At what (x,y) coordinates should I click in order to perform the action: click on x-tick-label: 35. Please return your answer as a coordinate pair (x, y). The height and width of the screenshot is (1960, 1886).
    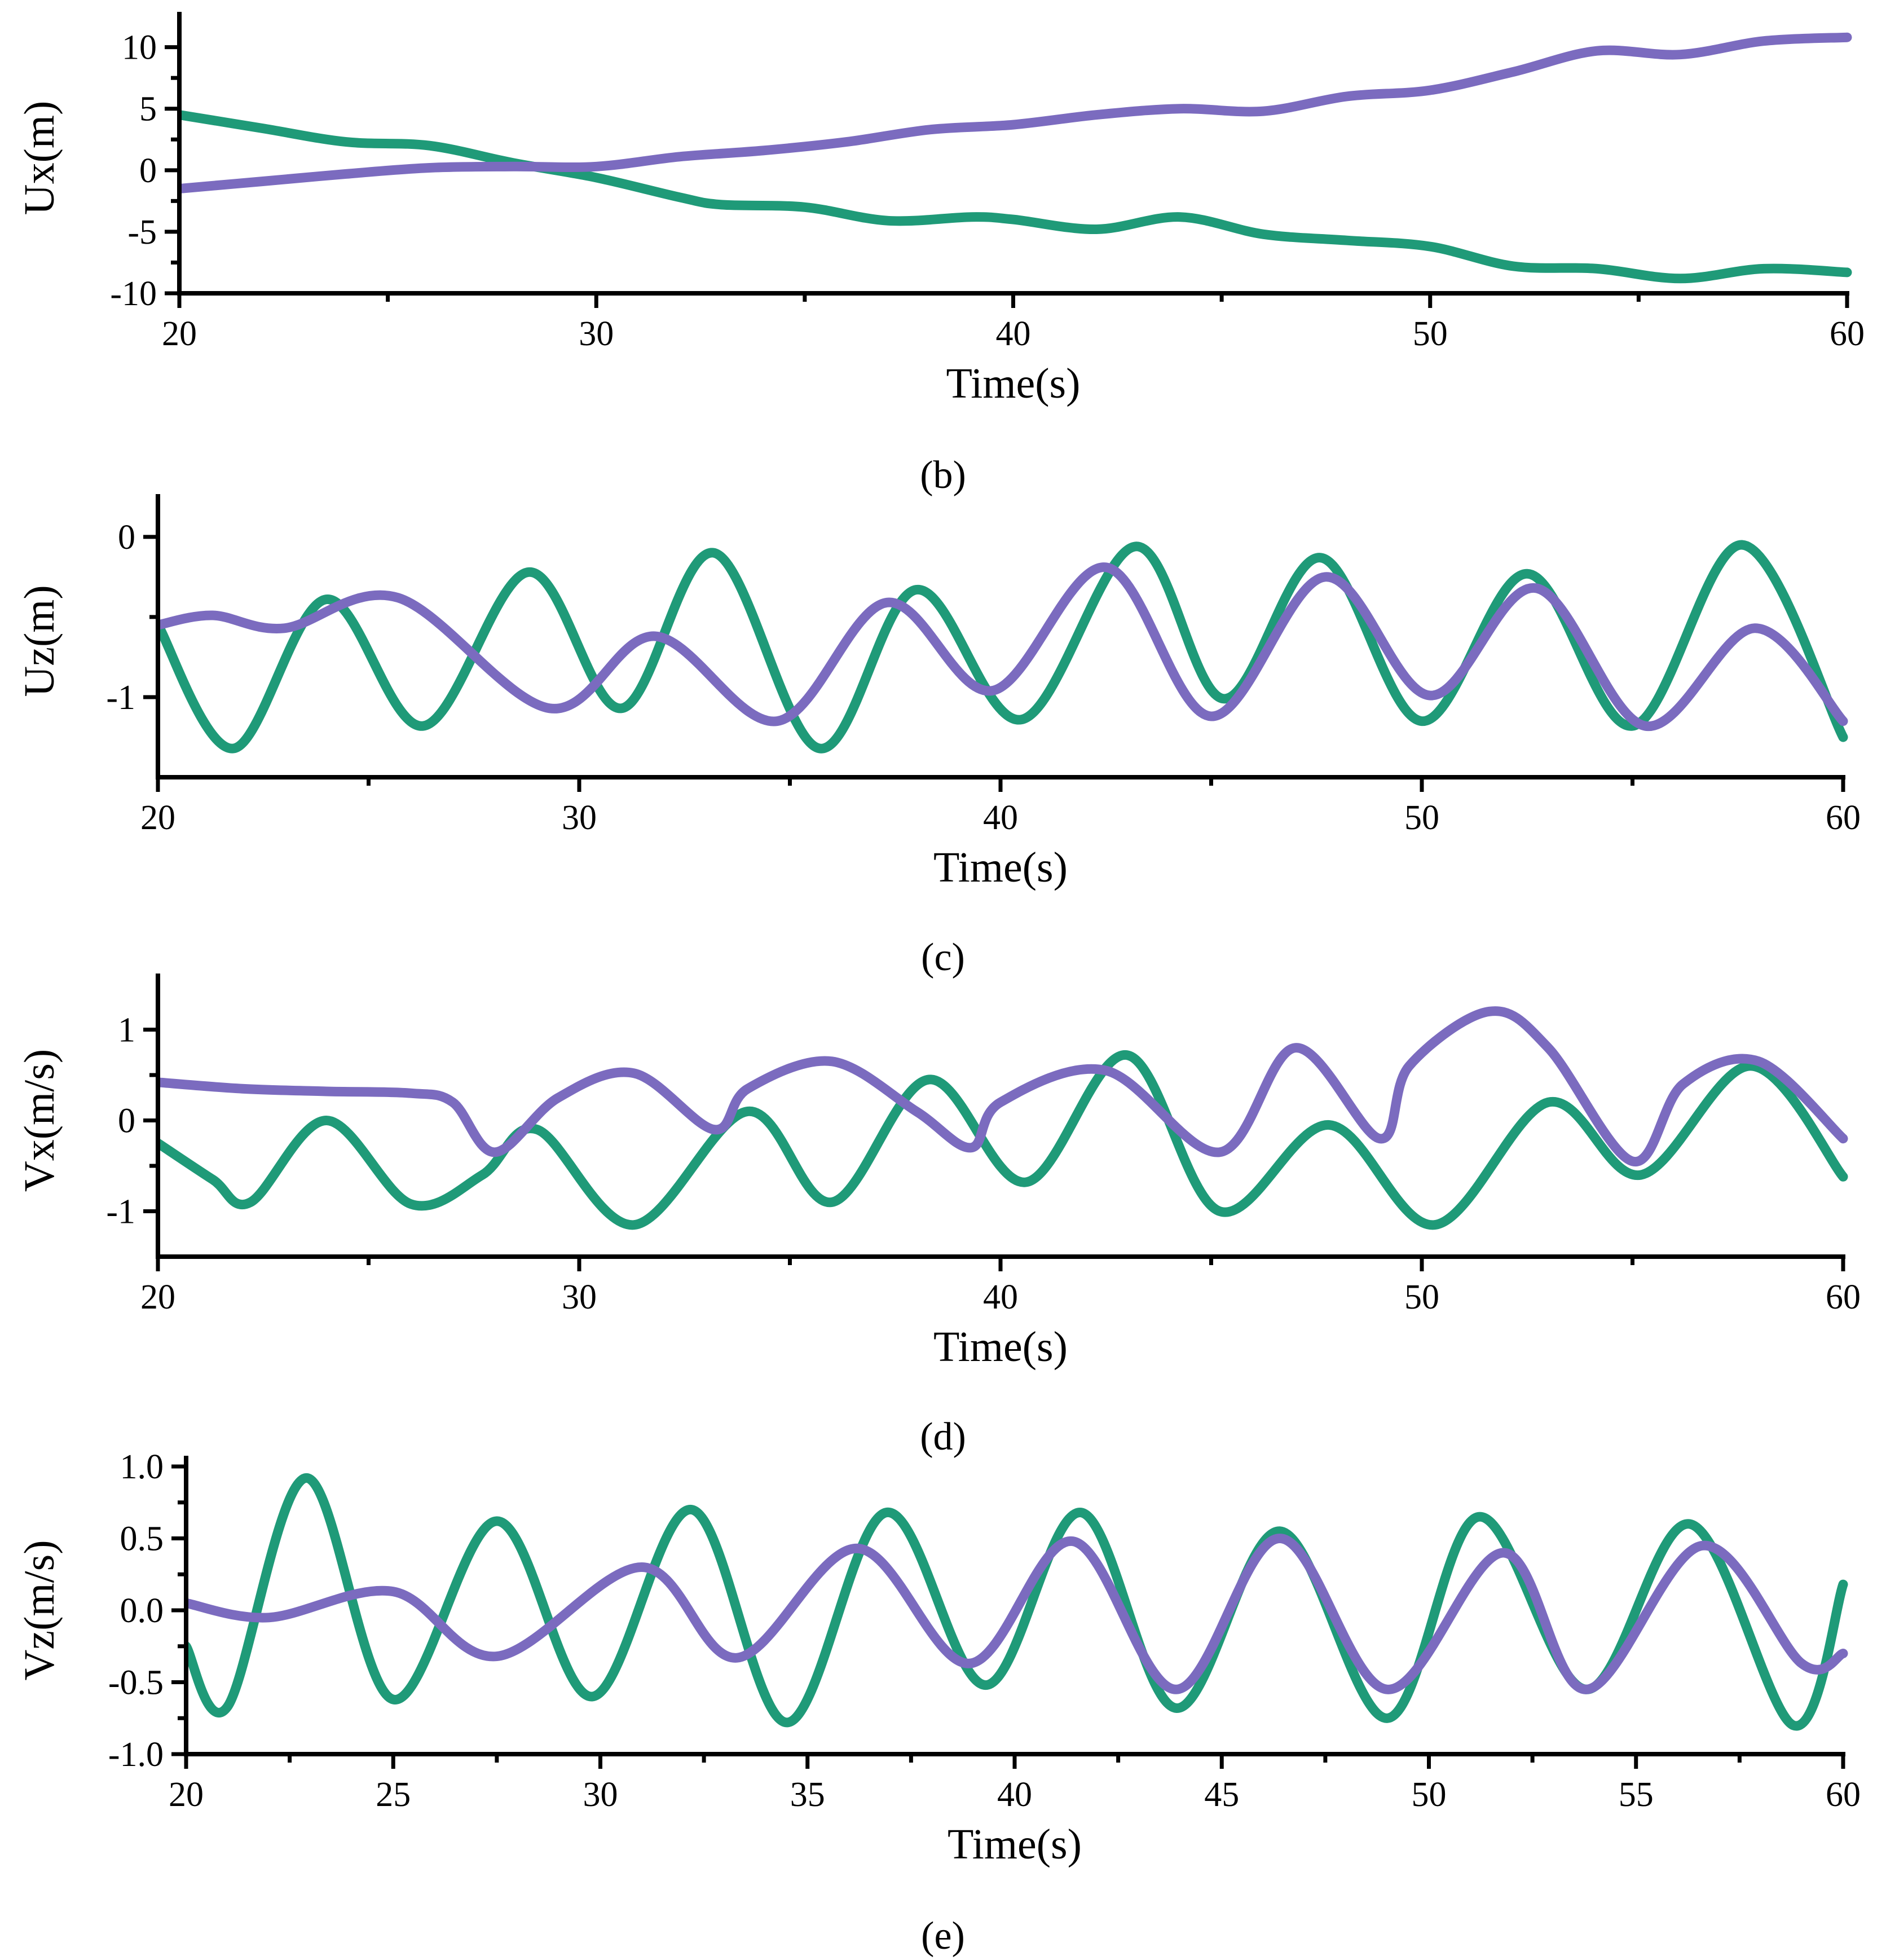
    Looking at the image, I should click on (808, 1795).